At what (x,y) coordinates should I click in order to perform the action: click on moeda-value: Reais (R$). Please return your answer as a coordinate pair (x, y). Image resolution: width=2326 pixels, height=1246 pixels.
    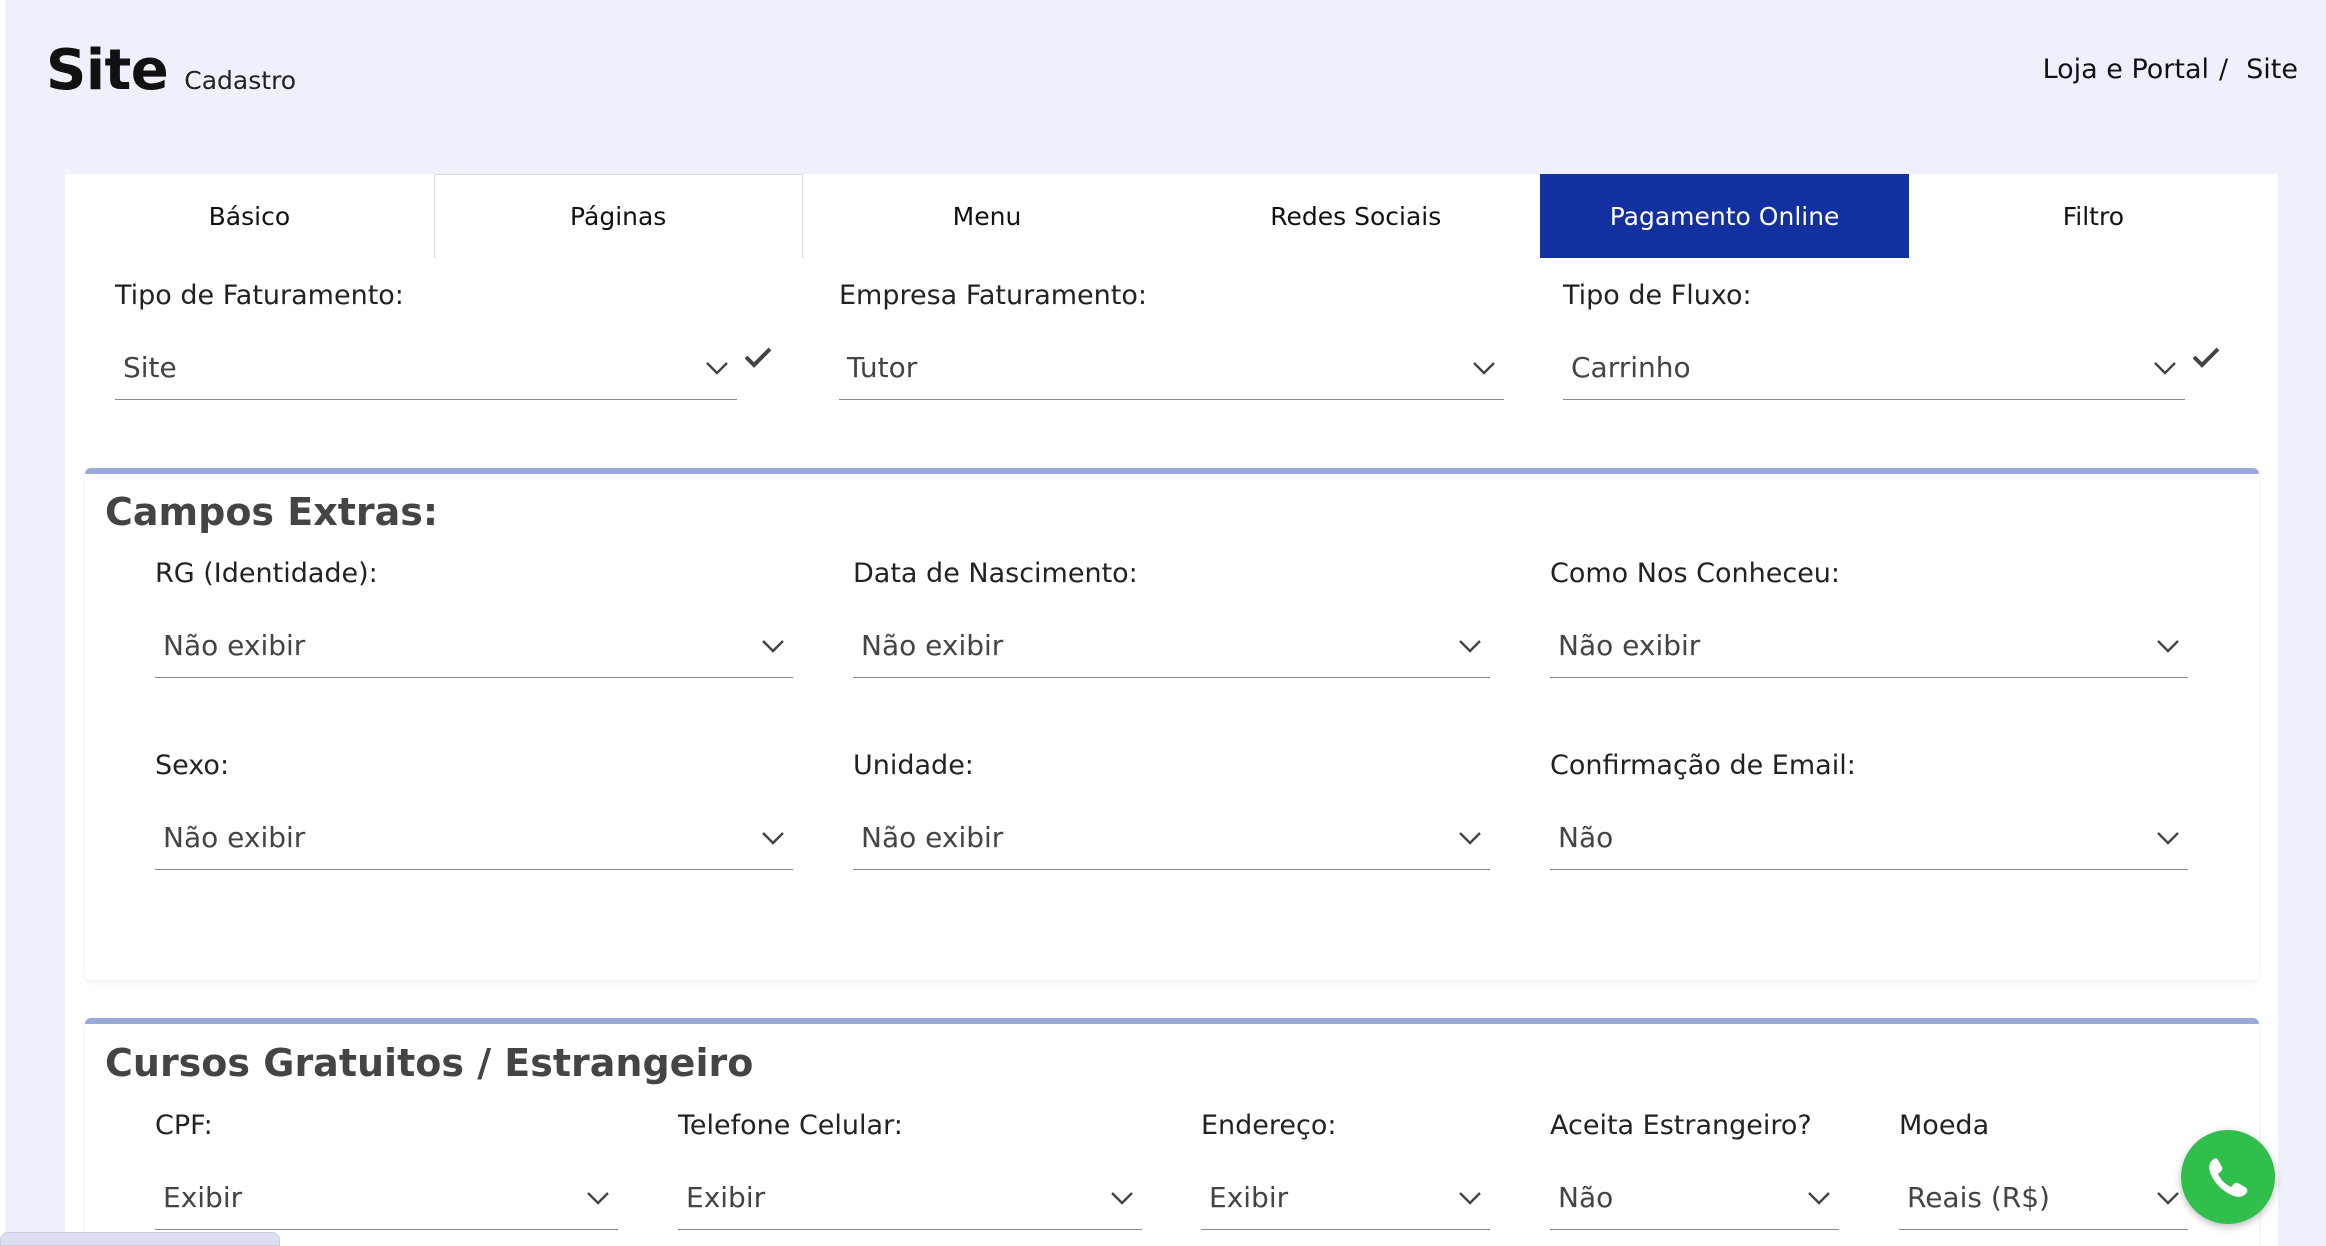
    Looking at the image, I should click on (1978, 1197).